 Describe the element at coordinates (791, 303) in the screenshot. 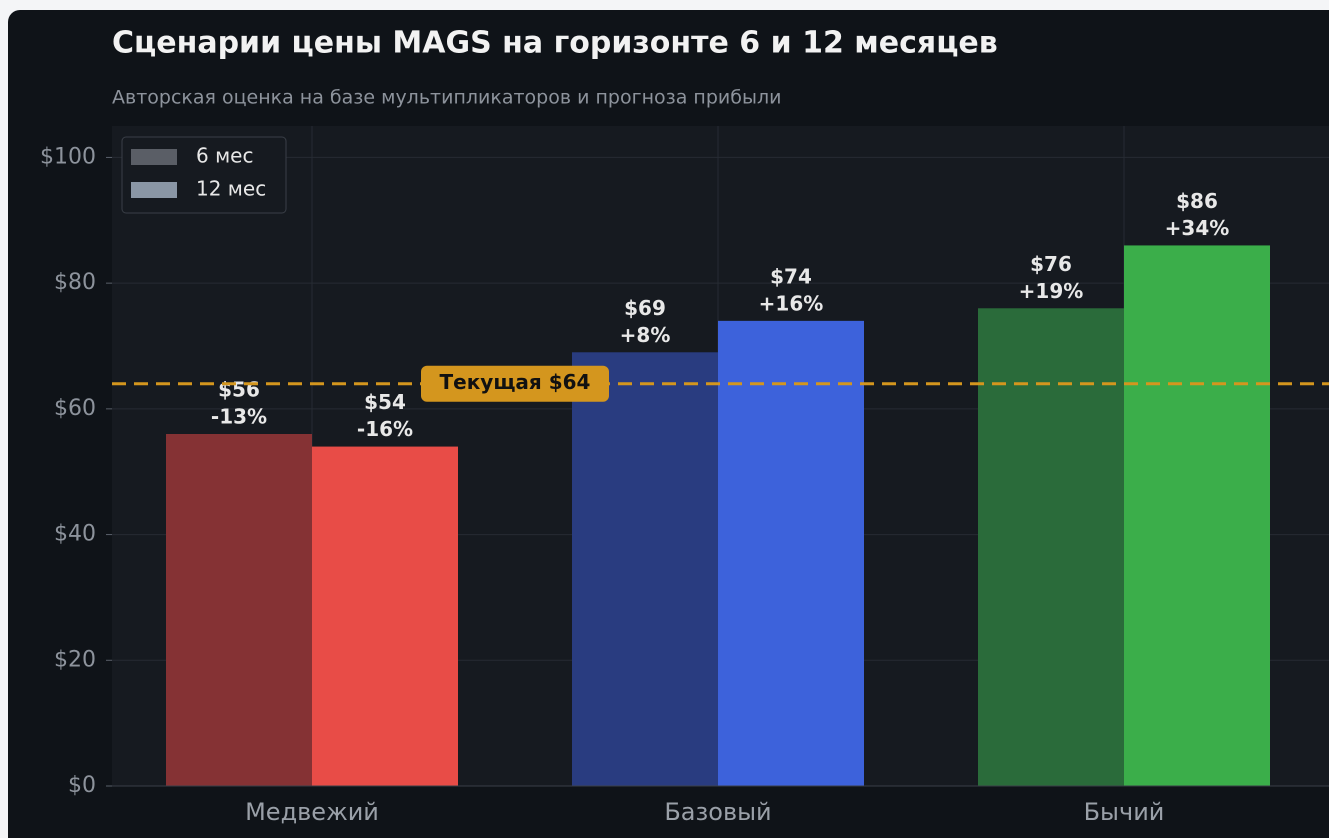

I see `change-label: +16%` at that location.